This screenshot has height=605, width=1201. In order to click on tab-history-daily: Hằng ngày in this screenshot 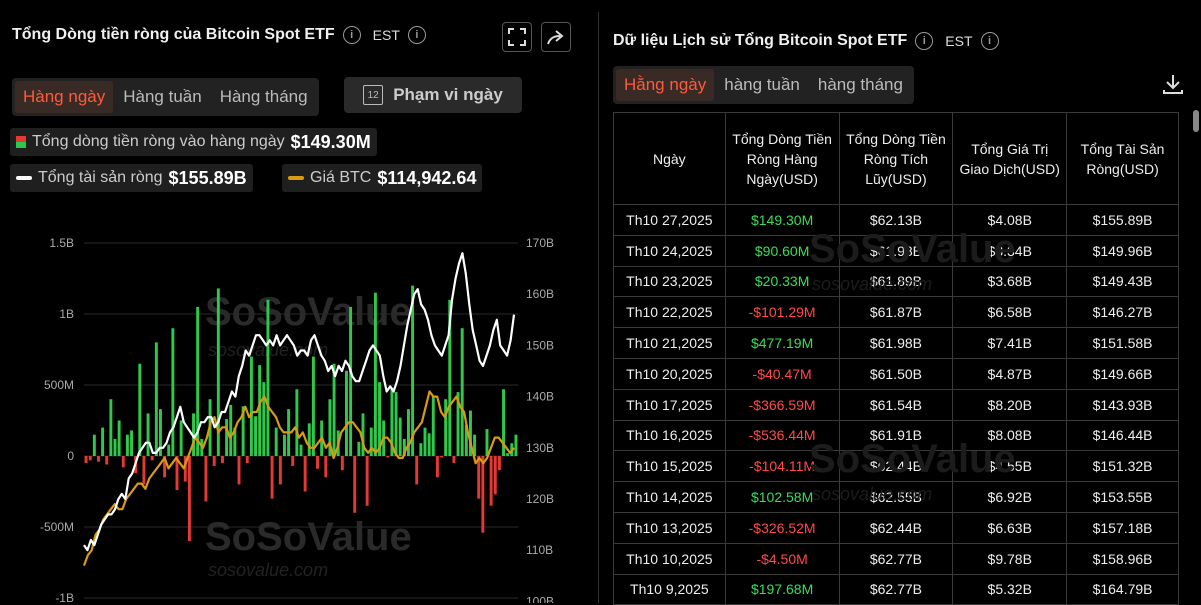, I will do `click(665, 85)`.